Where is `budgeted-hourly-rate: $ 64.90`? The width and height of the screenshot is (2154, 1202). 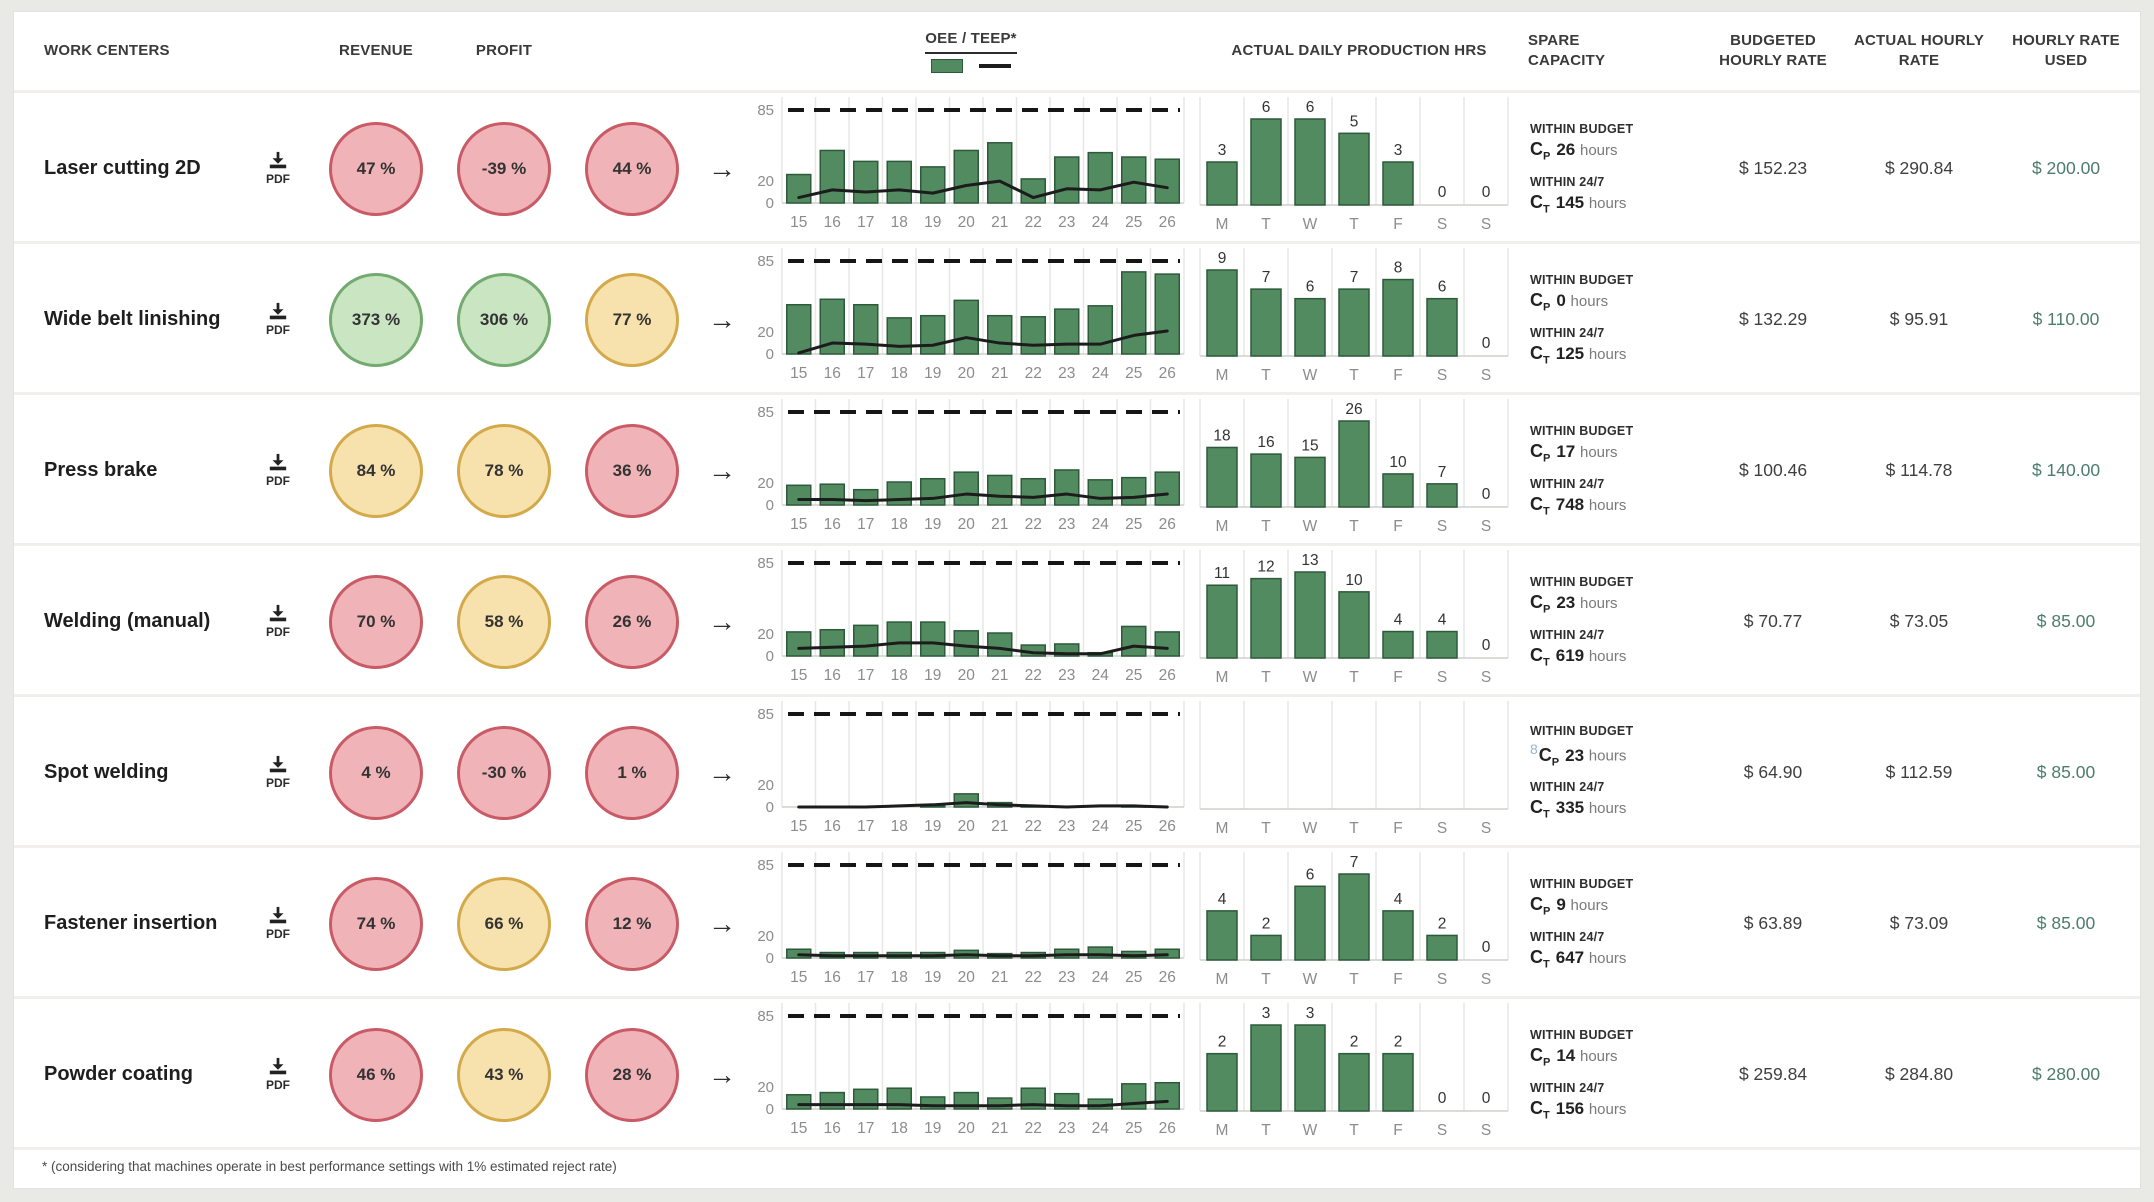
budgeted-hourly-rate: $ 64.90 is located at coordinates (1773, 772).